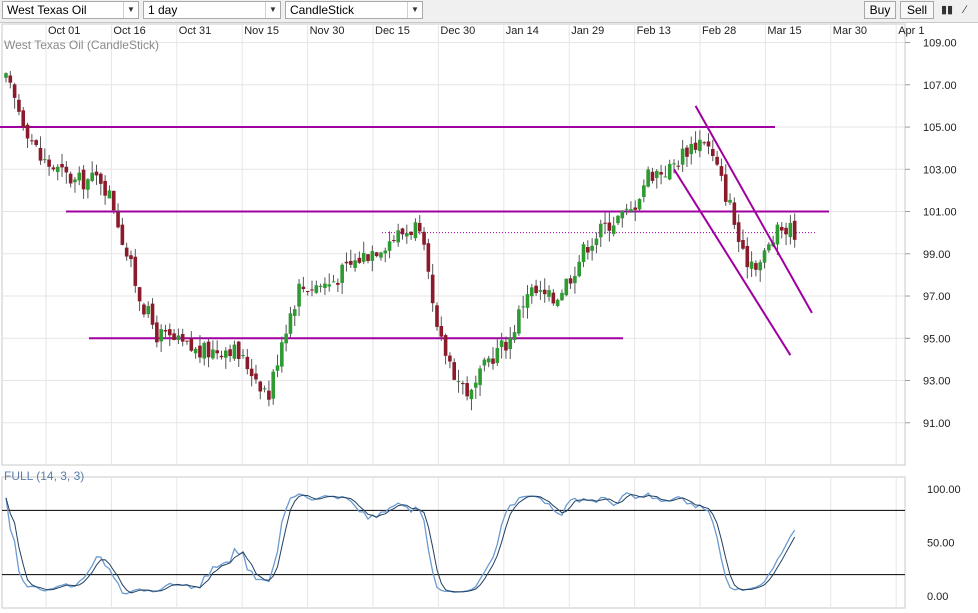 This screenshot has height=613, width=978. What do you see at coordinates (322, 10) in the screenshot?
I see `chart-style-value: CandleStick` at bounding box center [322, 10].